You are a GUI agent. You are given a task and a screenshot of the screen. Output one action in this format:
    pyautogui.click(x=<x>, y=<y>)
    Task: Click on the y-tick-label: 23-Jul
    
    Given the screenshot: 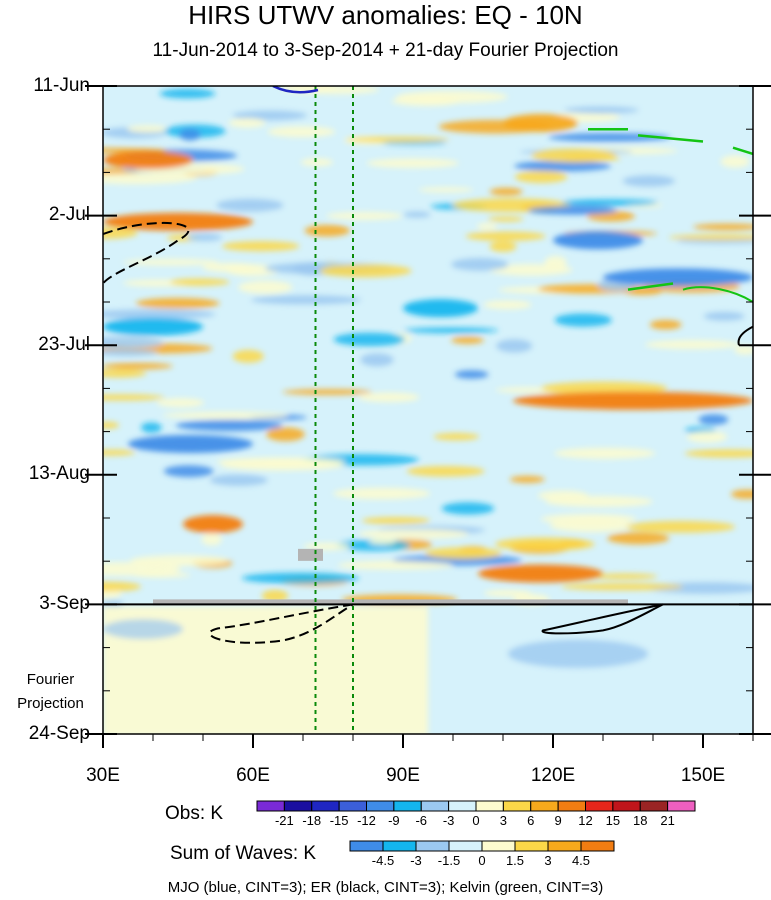 What is the action you would take?
    pyautogui.click(x=64, y=344)
    